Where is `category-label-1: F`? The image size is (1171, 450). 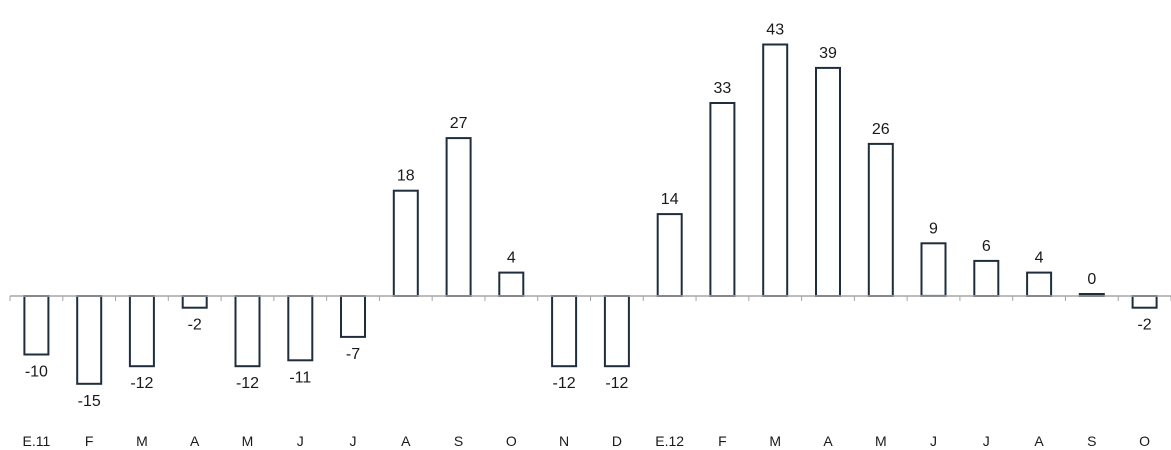 category-label-1: F is located at coordinates (89, 441).